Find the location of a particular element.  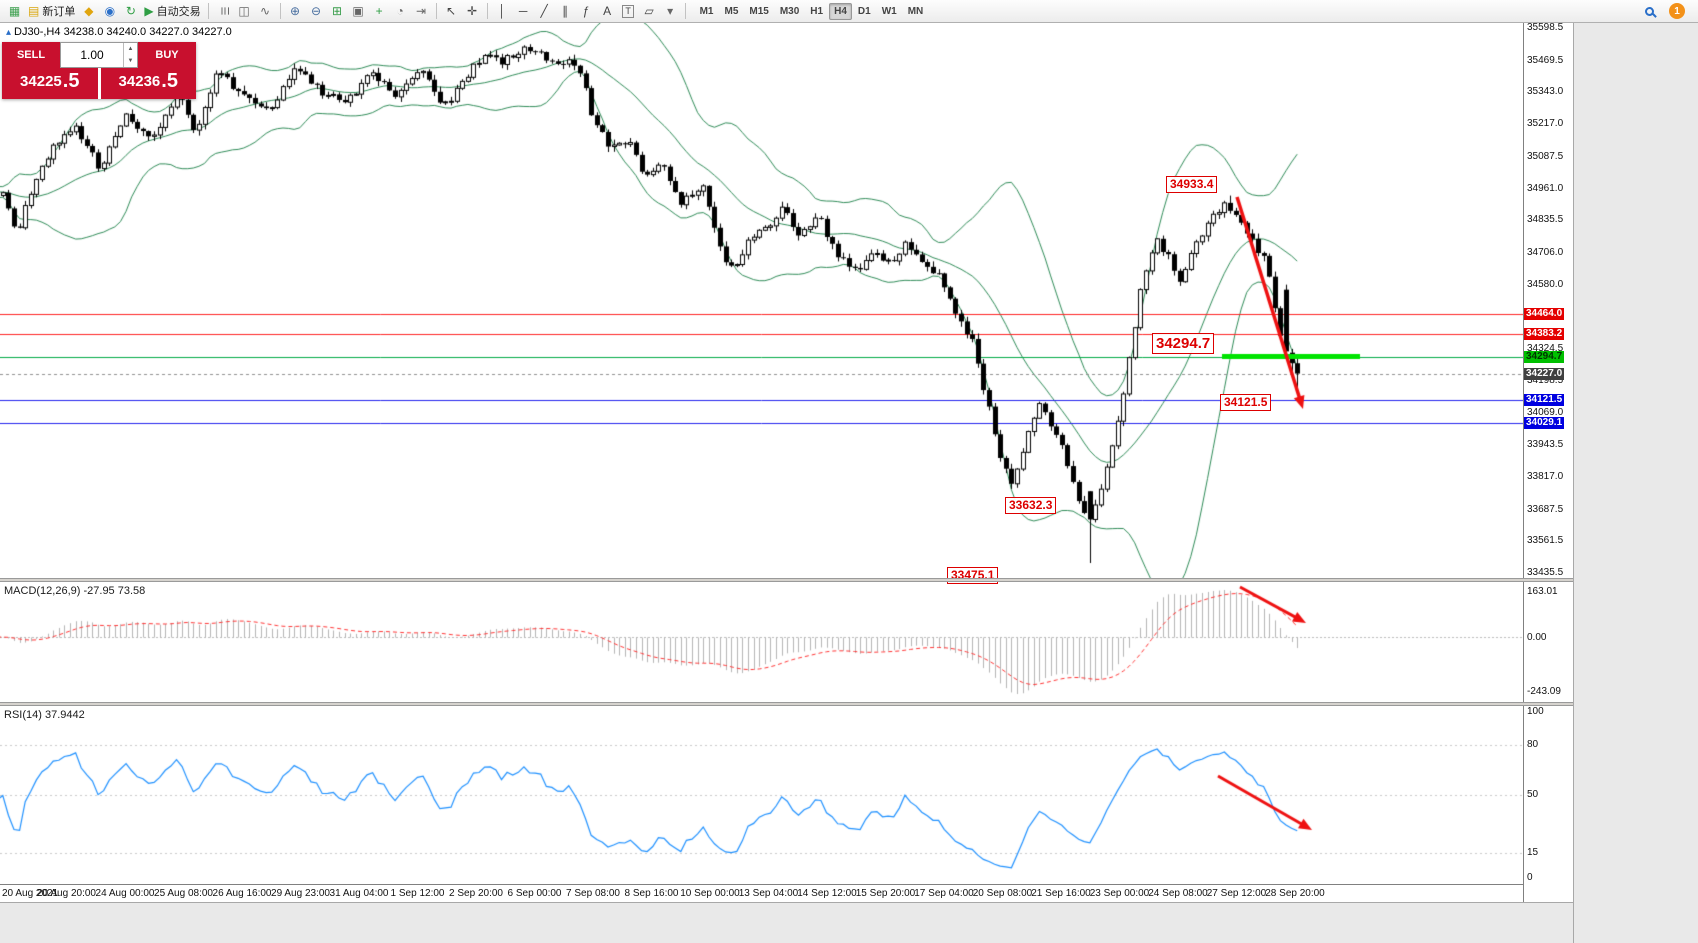

timeframe-m5: M5 is located at coordinates (731, 11).